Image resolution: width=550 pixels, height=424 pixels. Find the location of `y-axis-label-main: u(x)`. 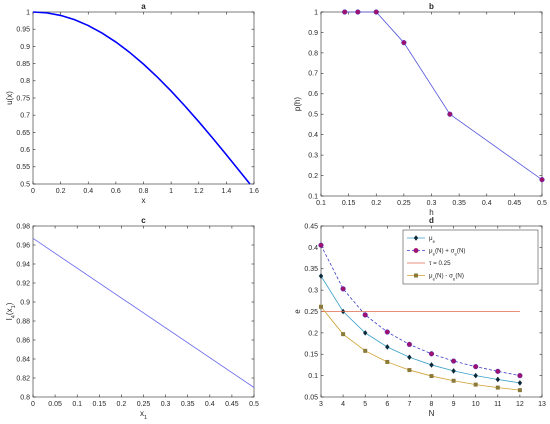

y-axis-label-main: u(x) is located at coordinates (9, 98).